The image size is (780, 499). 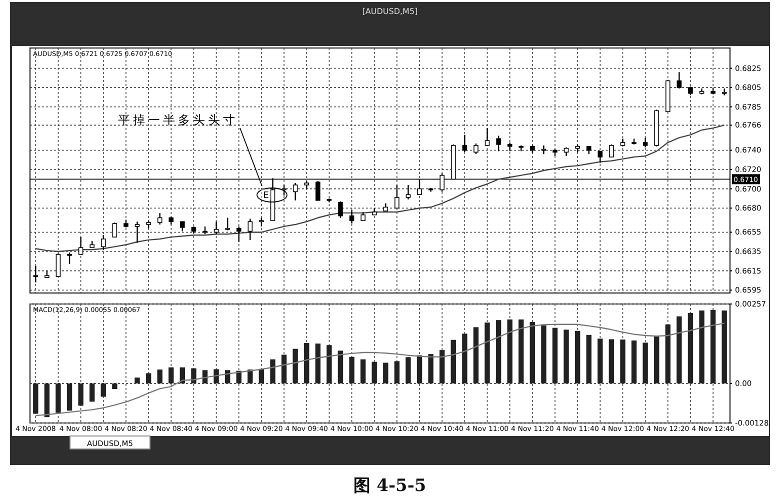 What do you see at coordinates (178, 120) in the screenshot?
I see `annotation: 平掉一半多头头寸` at bounding box center [178, 120].